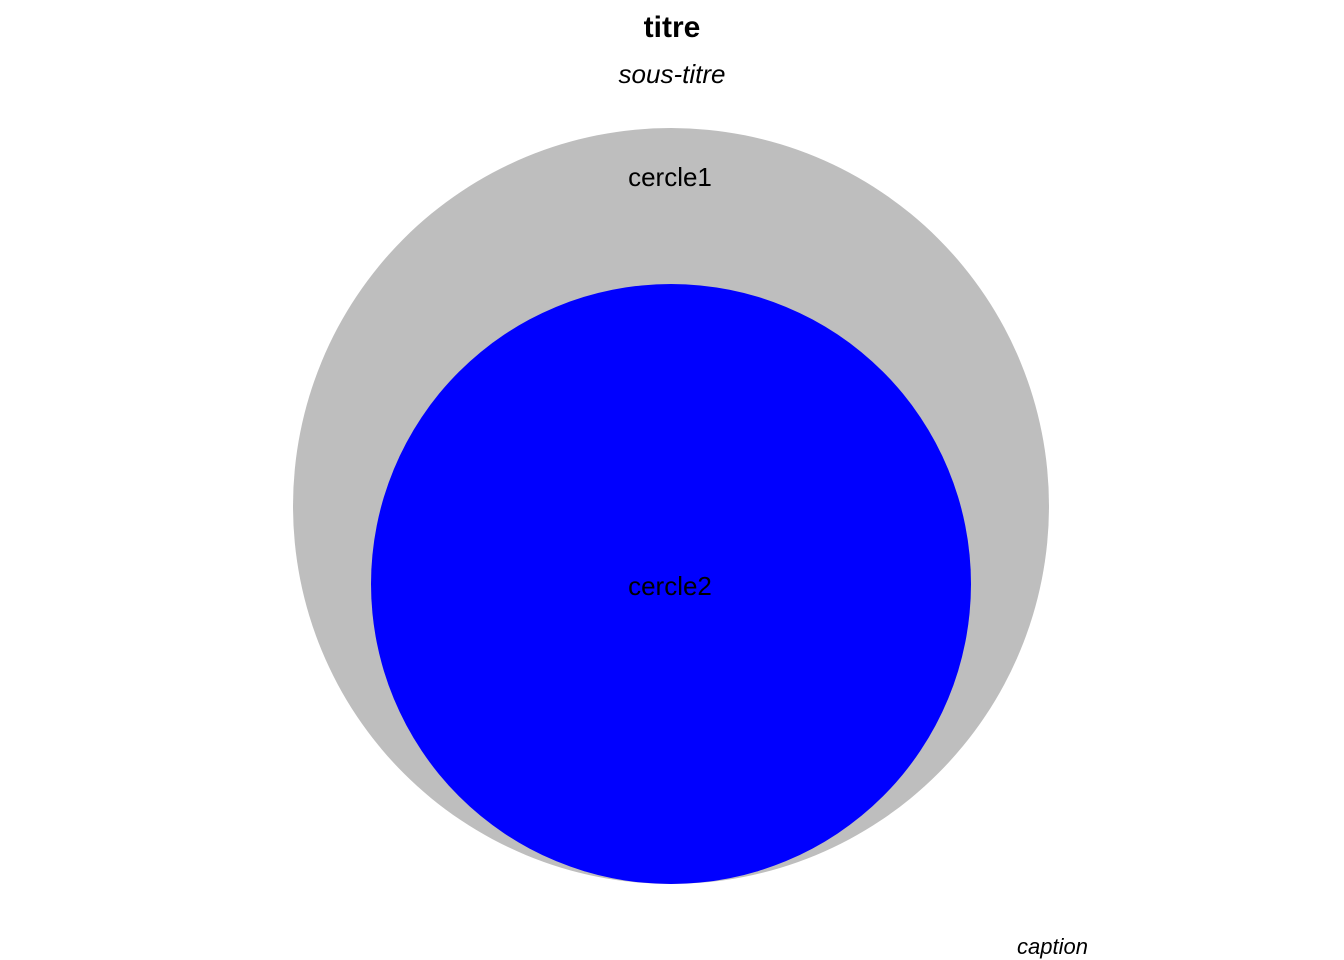 This screenshot has width=1344, height=960. I want to click on circle-label-cercle2: cercle2, so click(670, 586).